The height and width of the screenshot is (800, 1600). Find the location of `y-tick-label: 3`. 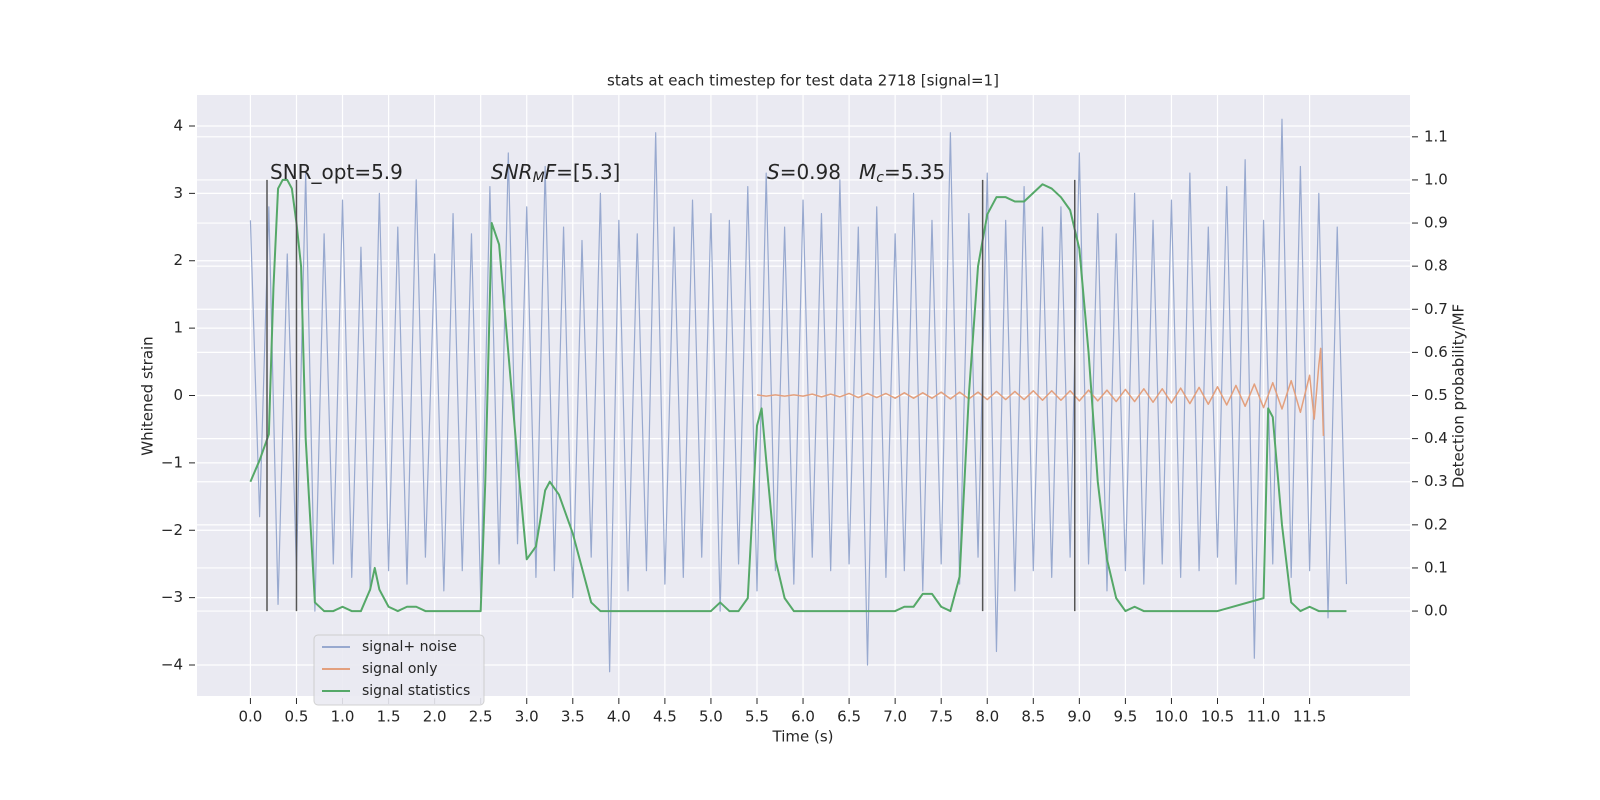

y-tick-label: 3 is located at coordinates (178, 193).